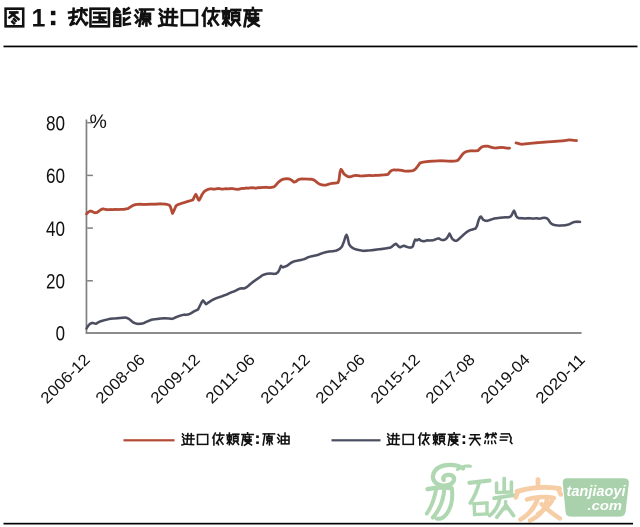 This screenshot has width=640, height=527. What do you see at coordinates (55, 123) in the screenshot?
I see `svg-text: 80` at bounding box center [55, 123].